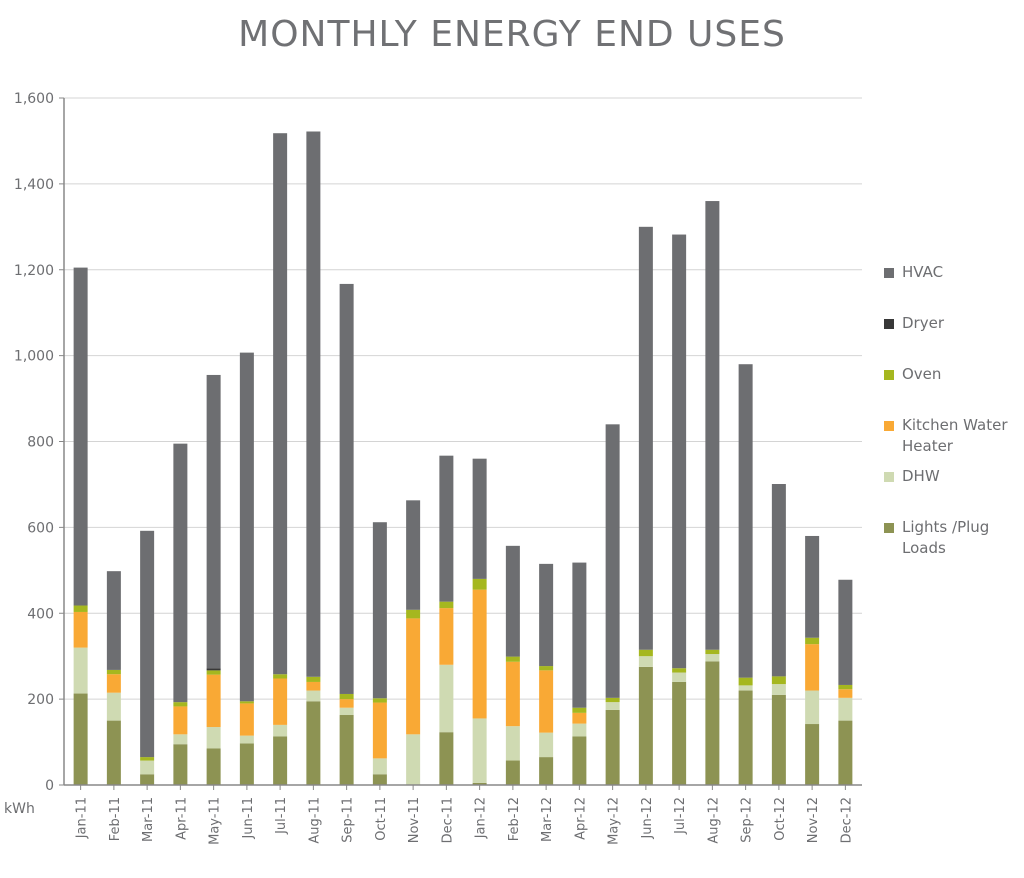 The image size is (1024, 878). What do you see at coordinates (34, 185) in the screenshot?
I see `y-tick-label: 1,400` at bounding box center [34, 185].